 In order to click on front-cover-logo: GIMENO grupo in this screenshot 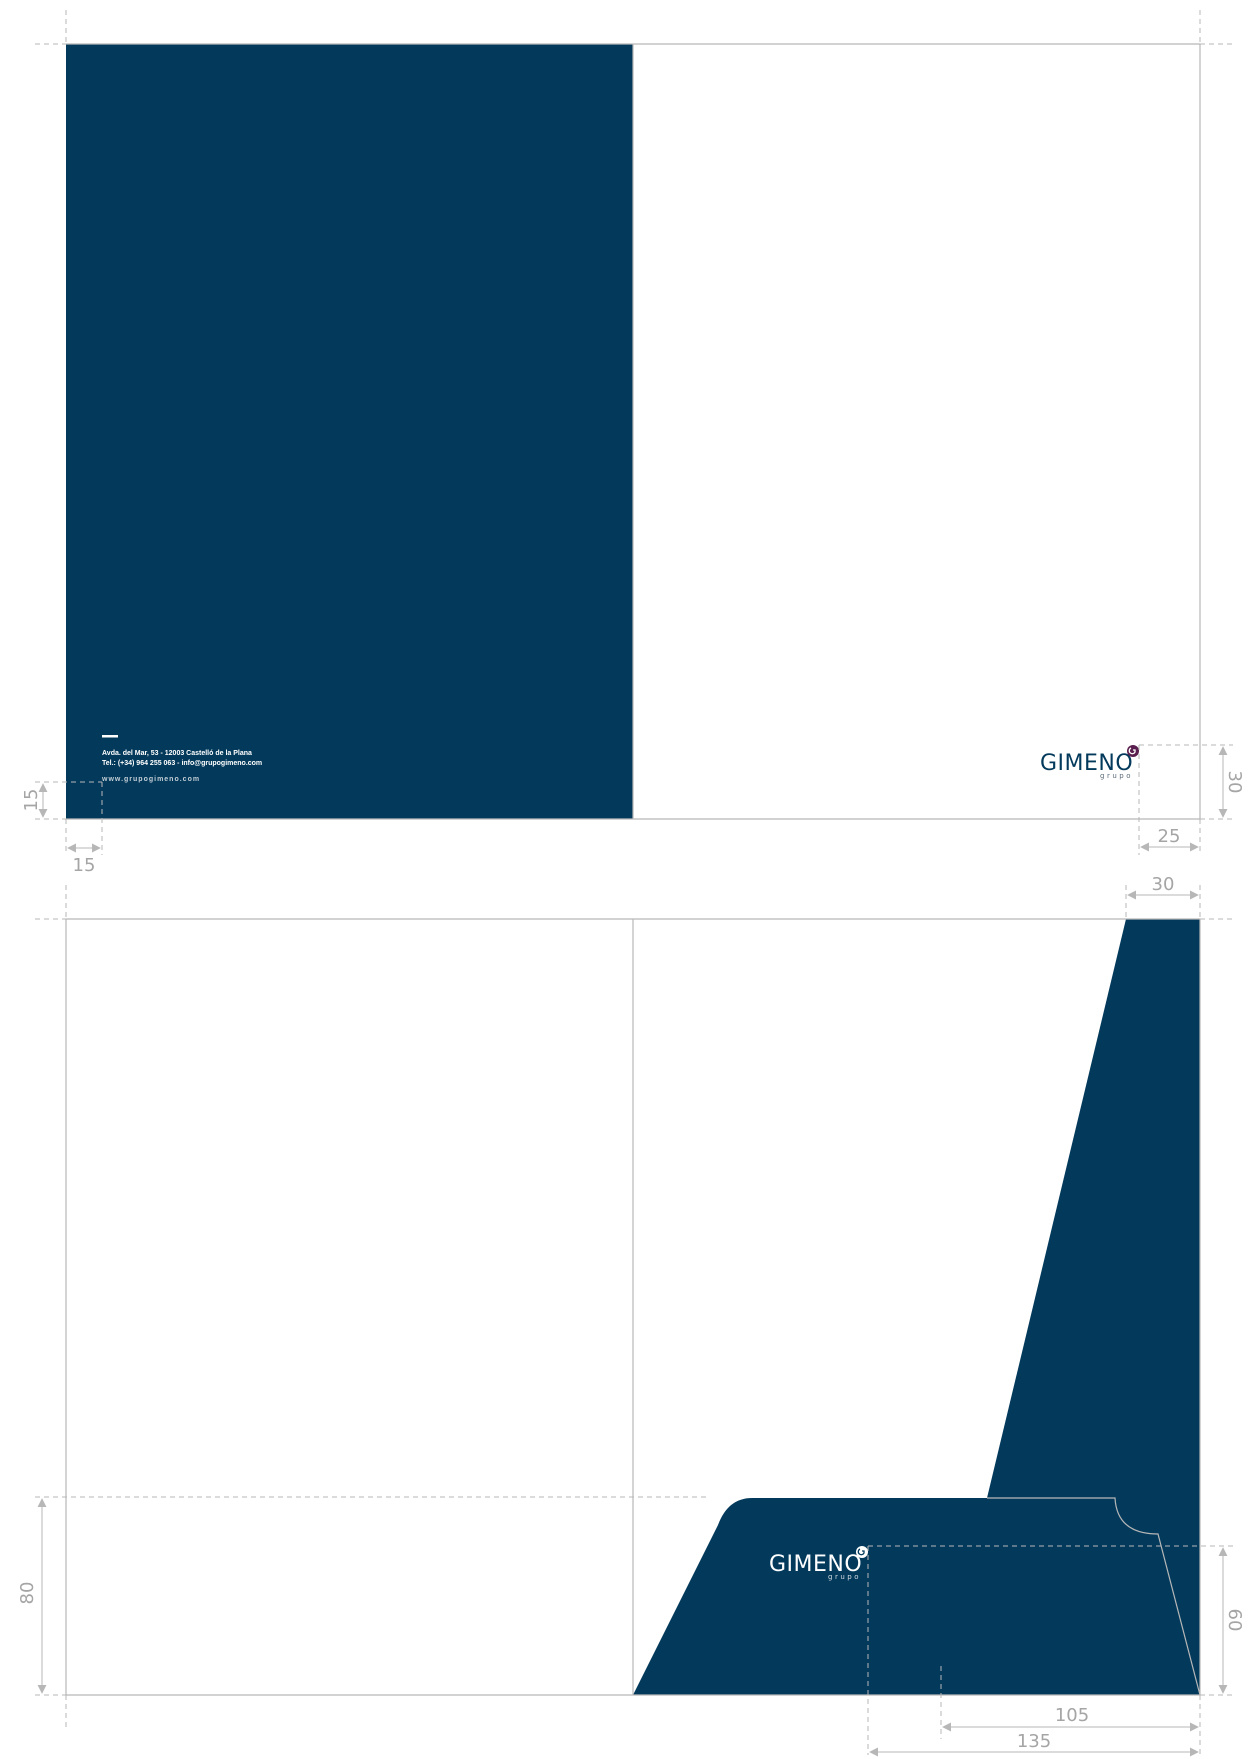, I will do `click(1089, 762)`.